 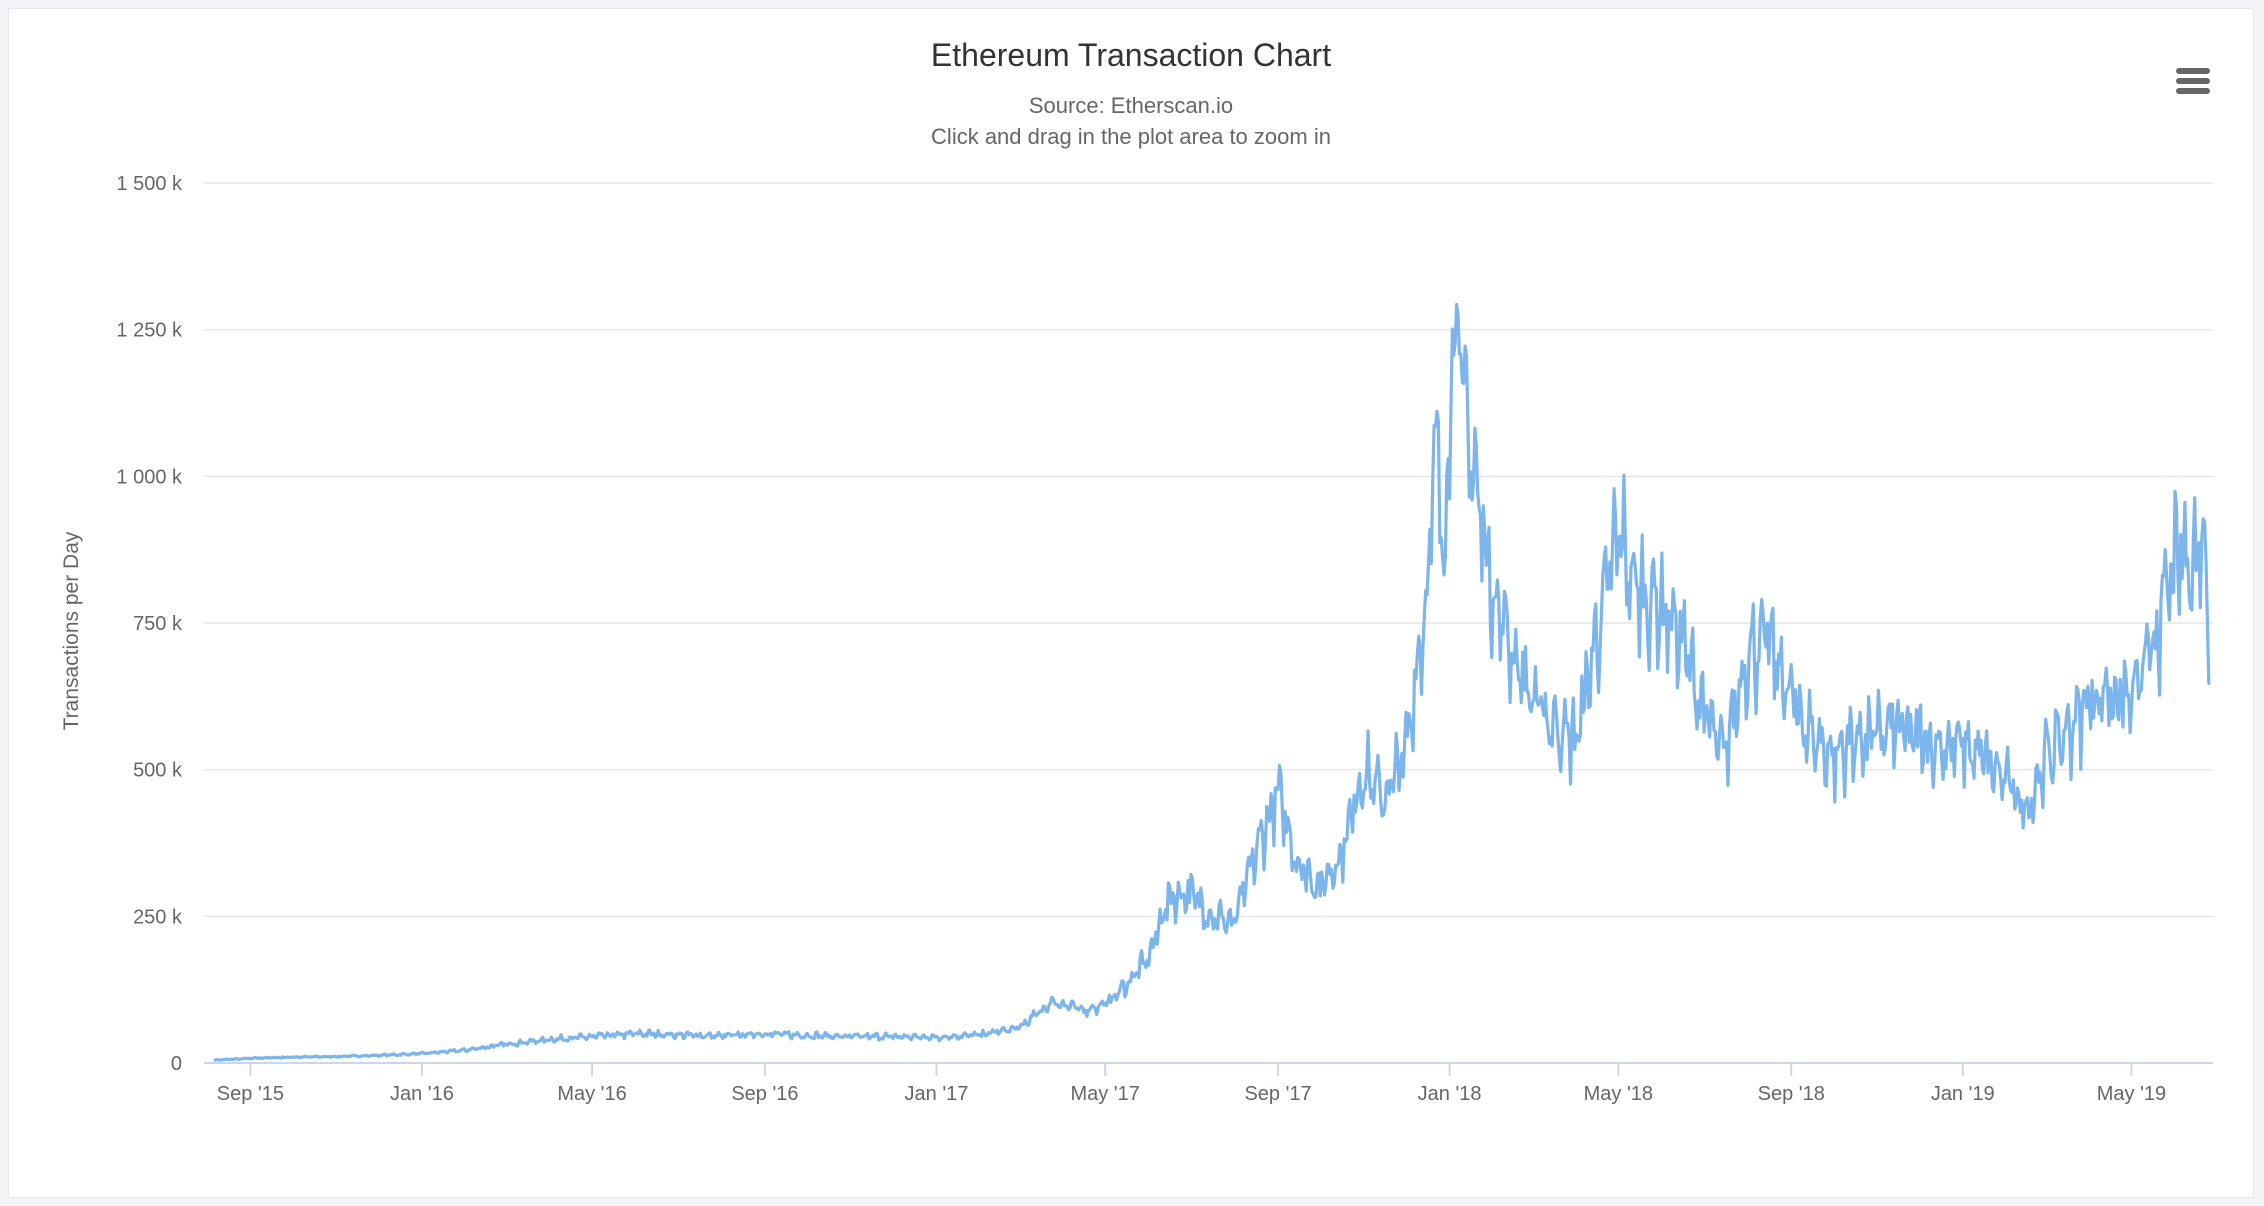 I want to click on x-tick-label: Sep '15, so click(x=250, y=1094).